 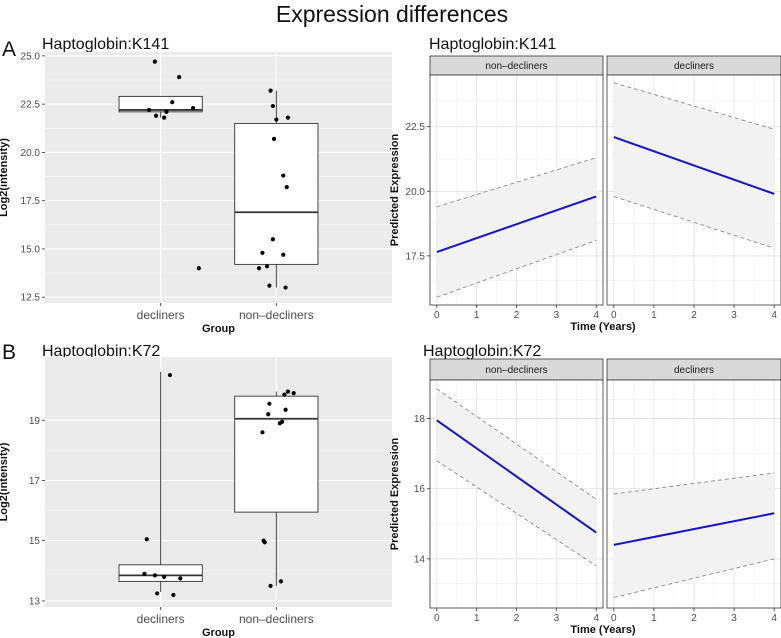 What do you see at coordinates (31, 56) in the screenshot?
I see `y-tick-label: 25.0` at bounding box center [31, 56].